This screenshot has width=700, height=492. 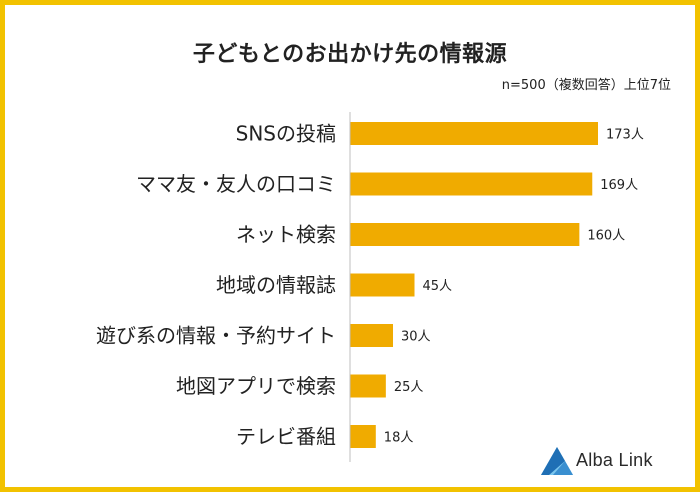 What do you see at coordinates (409, 387) in the screenshot?
I see `value-label: 25人` at bounding box center [409, 387].